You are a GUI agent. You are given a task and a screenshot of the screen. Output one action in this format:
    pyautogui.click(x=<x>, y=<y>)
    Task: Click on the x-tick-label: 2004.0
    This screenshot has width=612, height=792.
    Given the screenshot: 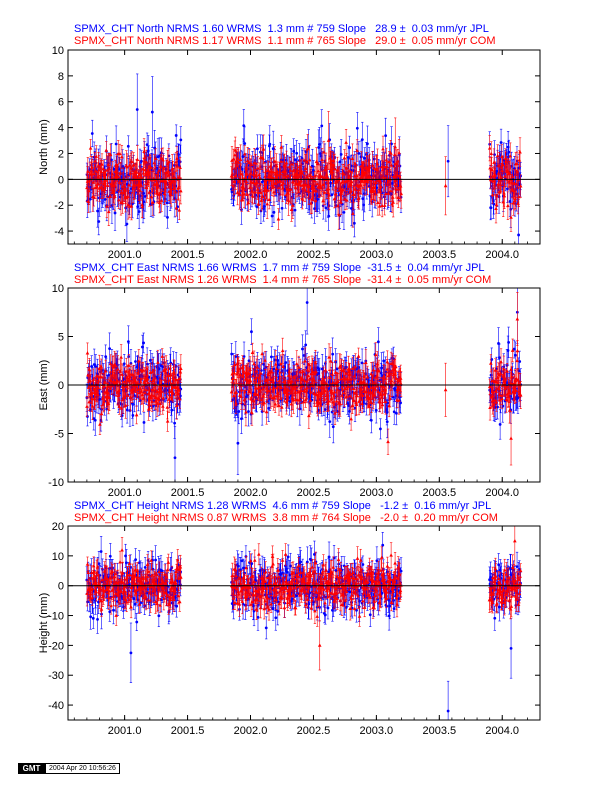 What is the action you would take?
    pyautogui.click(x=502, y=255)
    